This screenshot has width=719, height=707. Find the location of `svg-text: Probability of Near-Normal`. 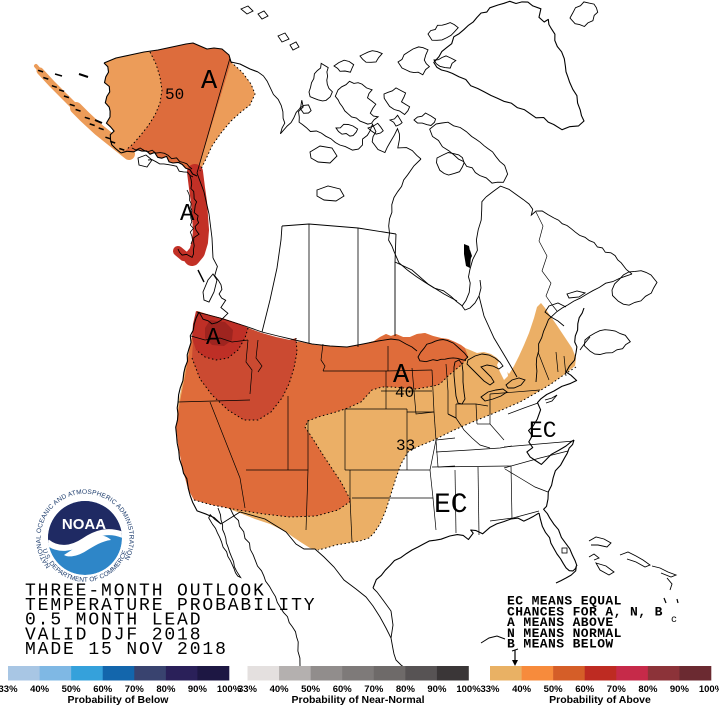

svg-text: Probability of Near-Normal is located at coordinates (357, 700).